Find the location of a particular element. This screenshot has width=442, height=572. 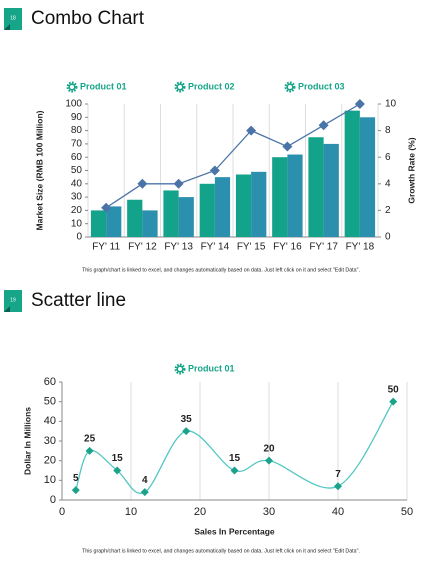

x-tick-label: FY' 18 is located at coordinates (360, 247).